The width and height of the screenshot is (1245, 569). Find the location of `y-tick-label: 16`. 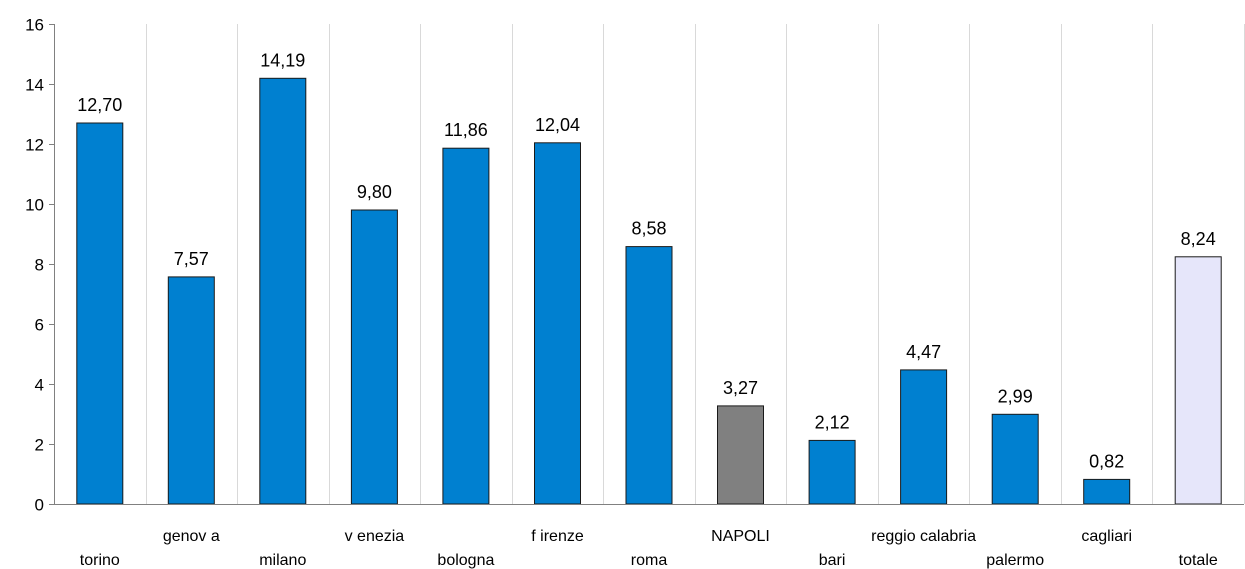

y-tick-label: 16 is located at coordinates (34, 25).